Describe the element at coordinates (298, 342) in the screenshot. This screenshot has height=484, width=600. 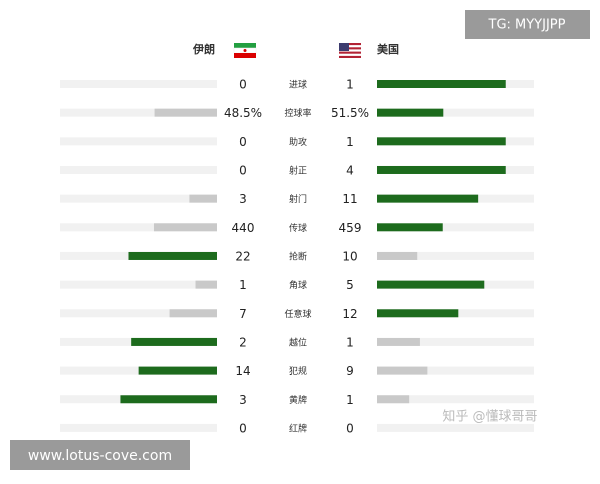
I see `stat-label: 越位` at that location.